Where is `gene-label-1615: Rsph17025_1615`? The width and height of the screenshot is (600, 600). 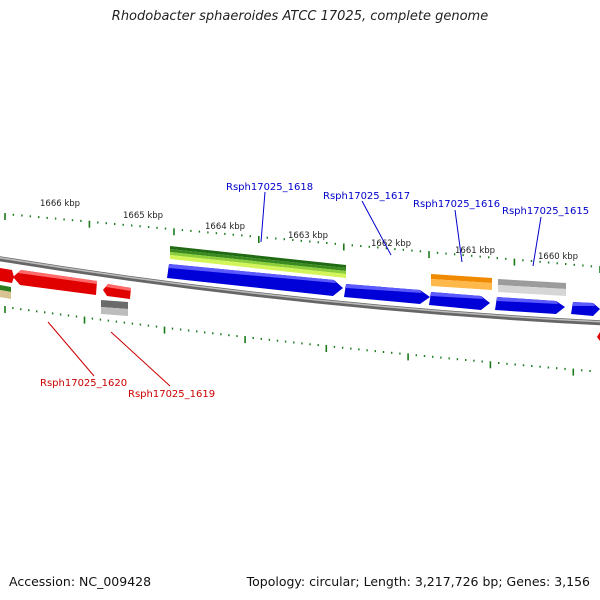
gene-label-1615: Rsph17025_1615 is located at coordinates (545, 211).